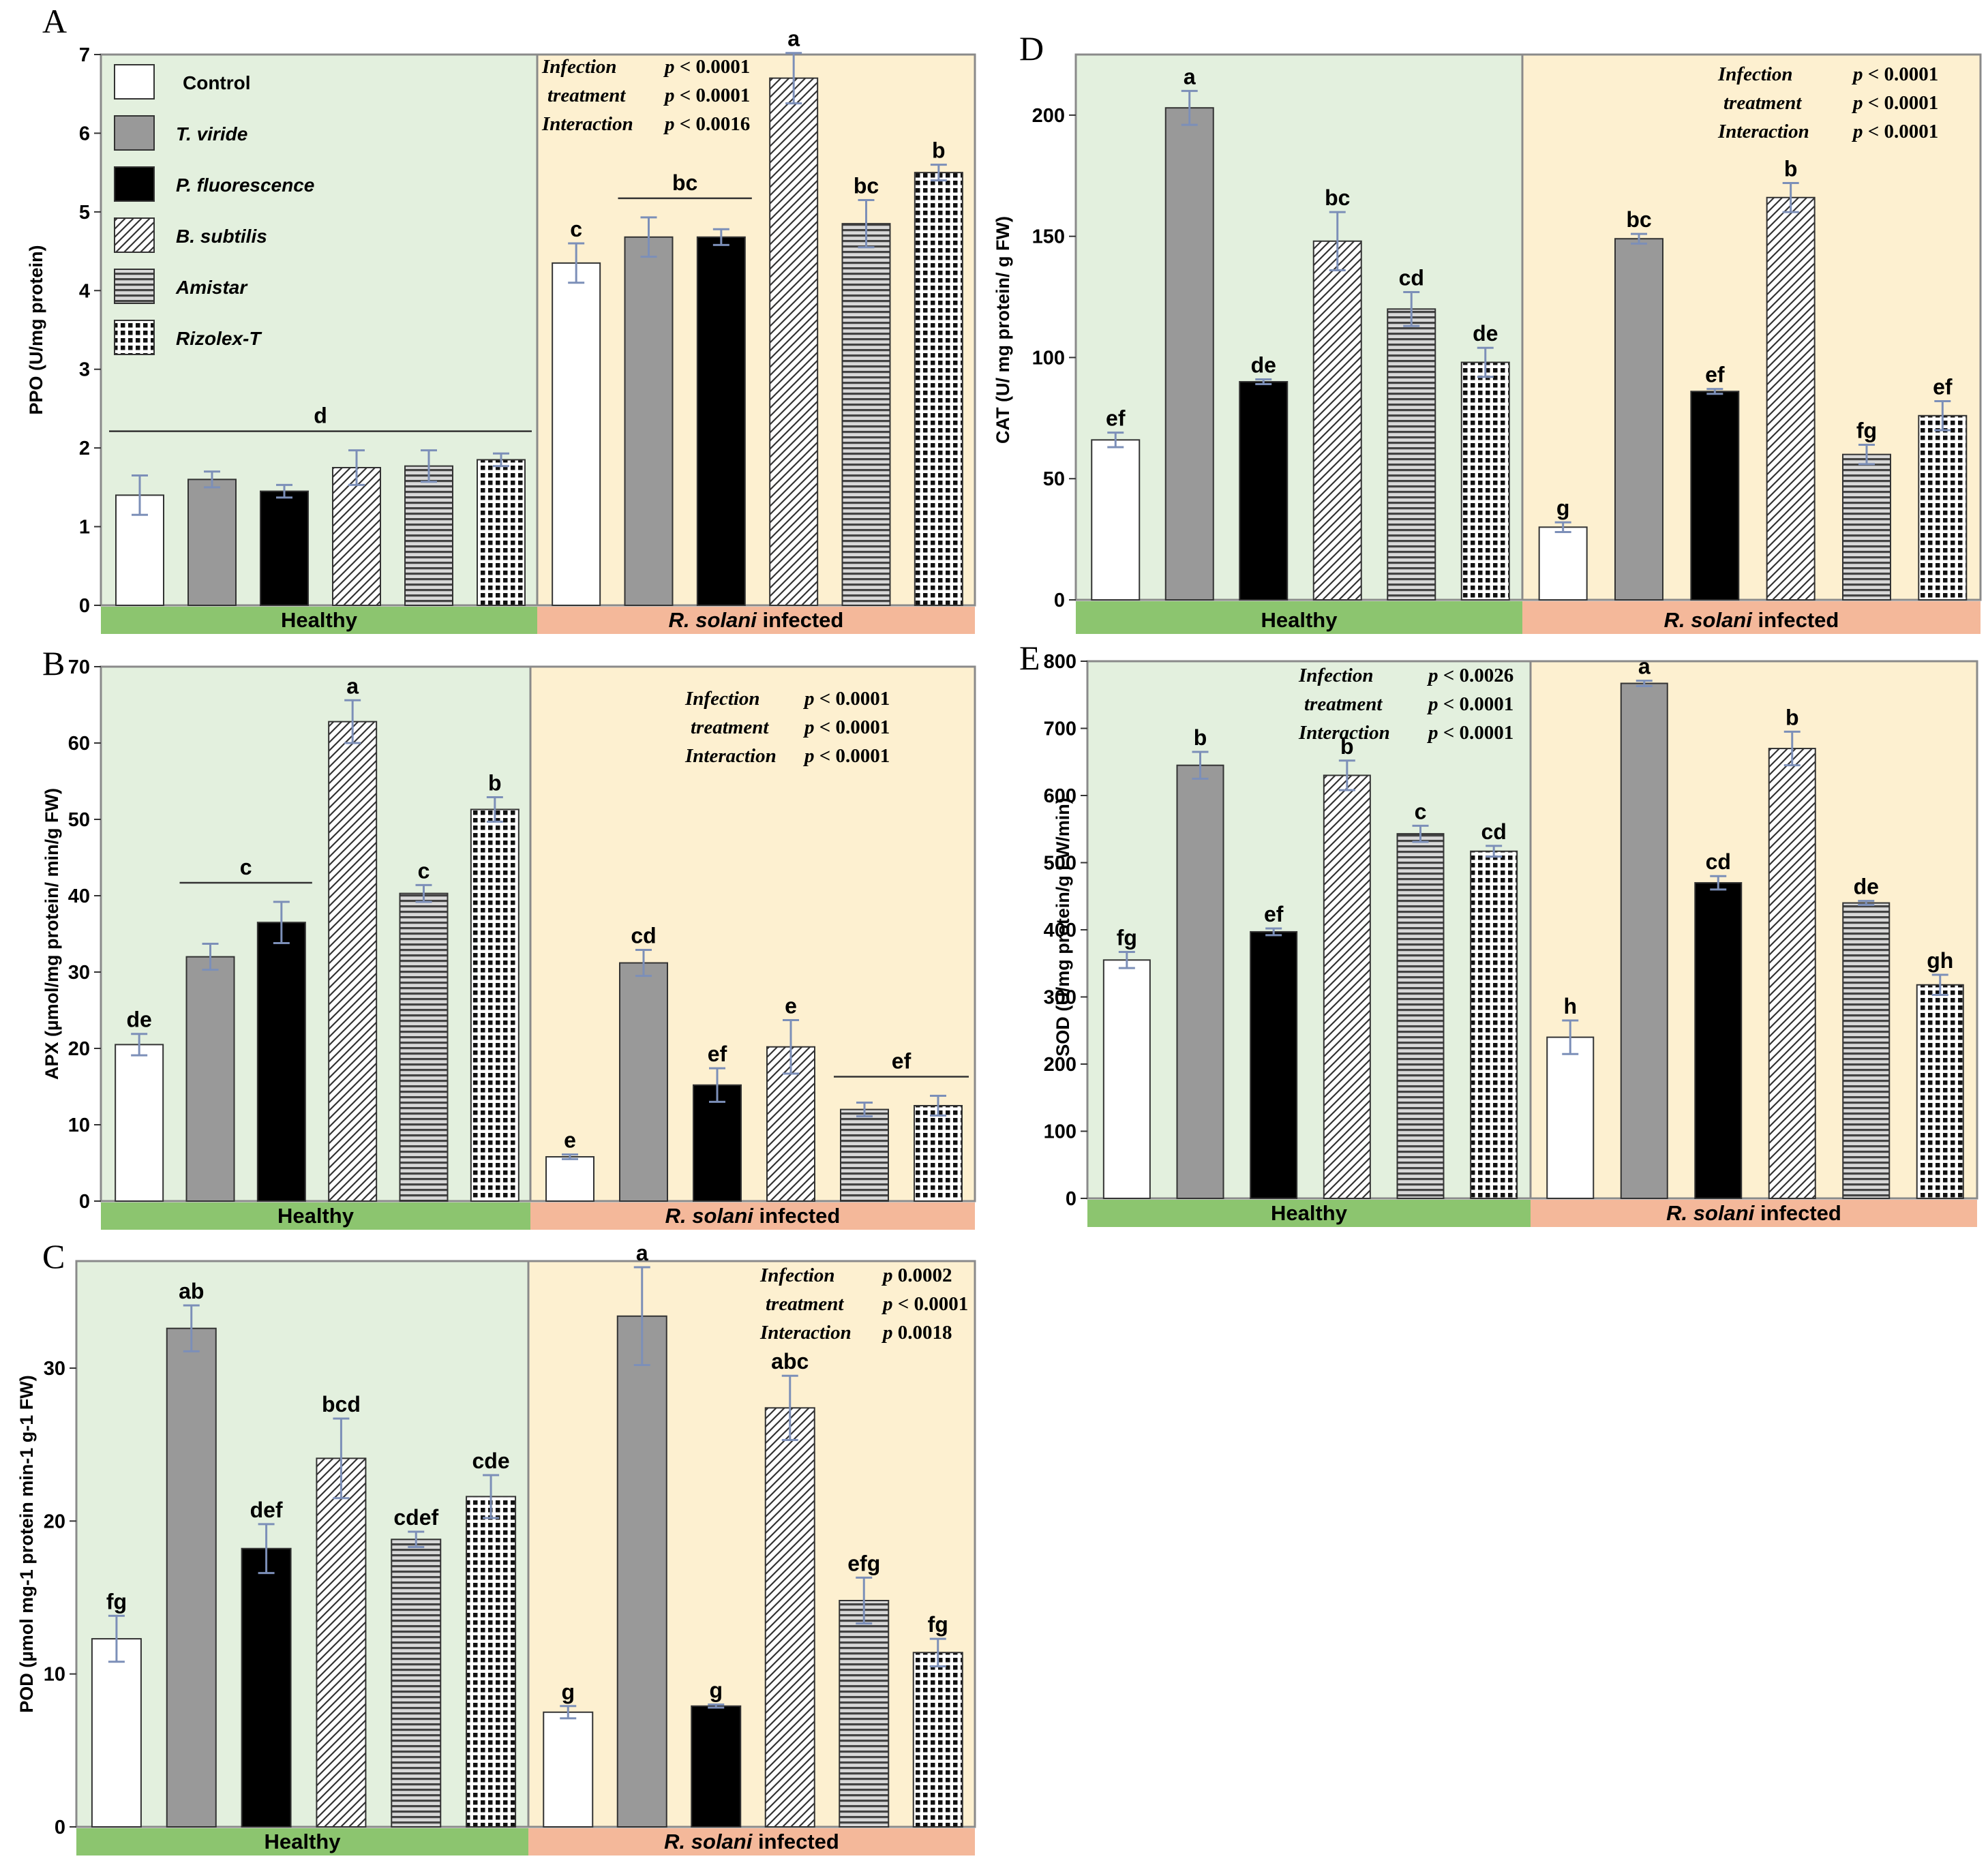 The image size is (1988, 1863). Describe the element at coordinates (939, 150) in the screenshot. I see `significance-letter: b` at that location.